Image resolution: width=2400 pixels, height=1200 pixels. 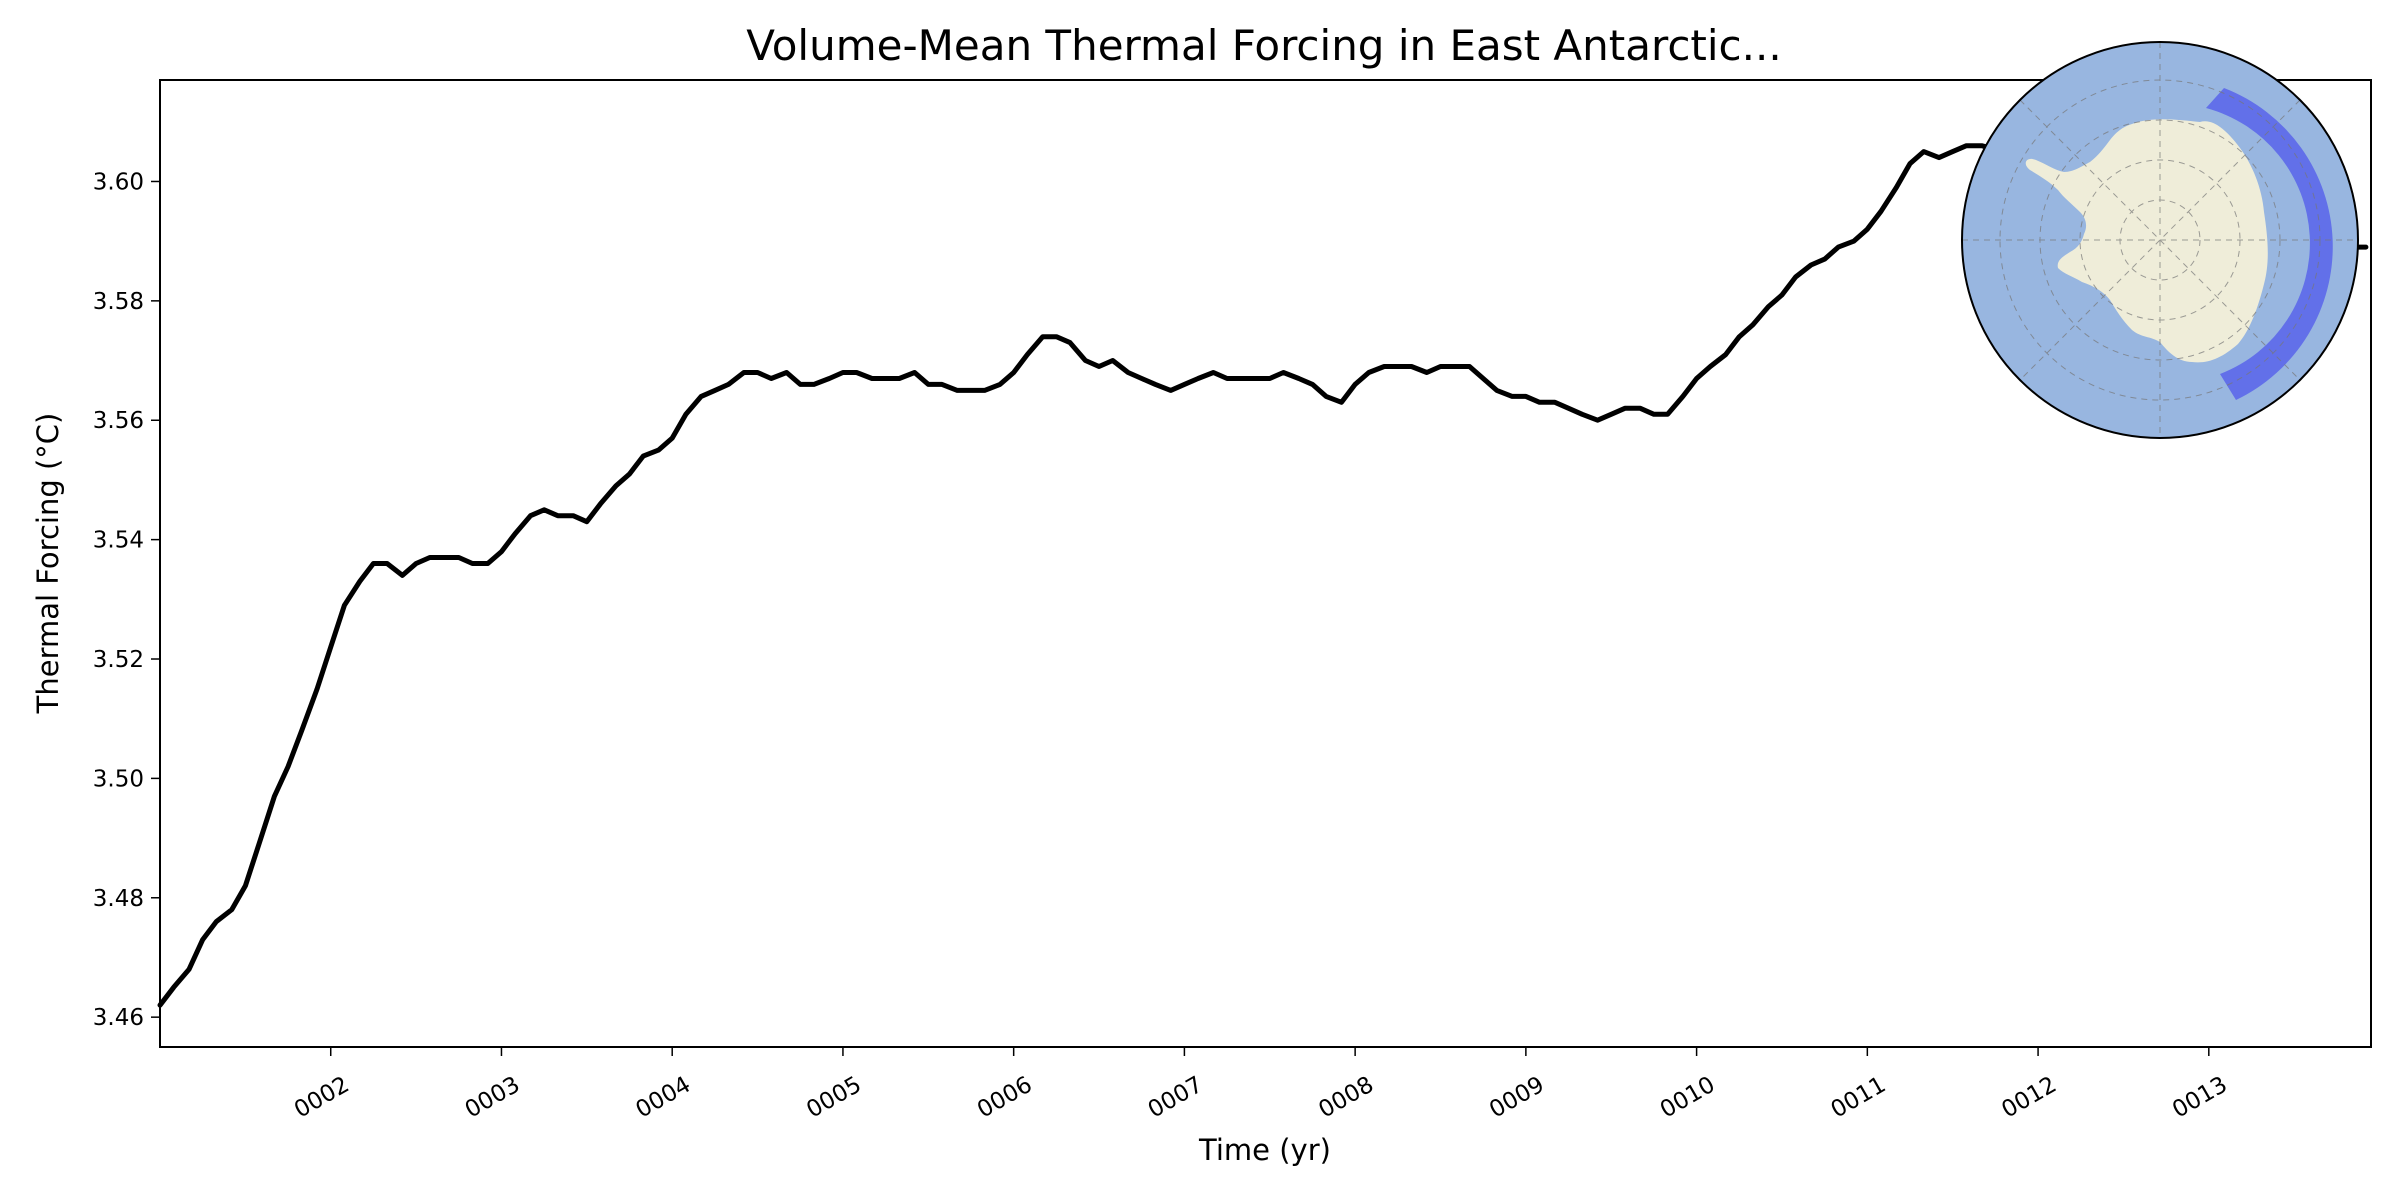 I want to click on y-tick-label: 3.50, so click(x=118, y=779).